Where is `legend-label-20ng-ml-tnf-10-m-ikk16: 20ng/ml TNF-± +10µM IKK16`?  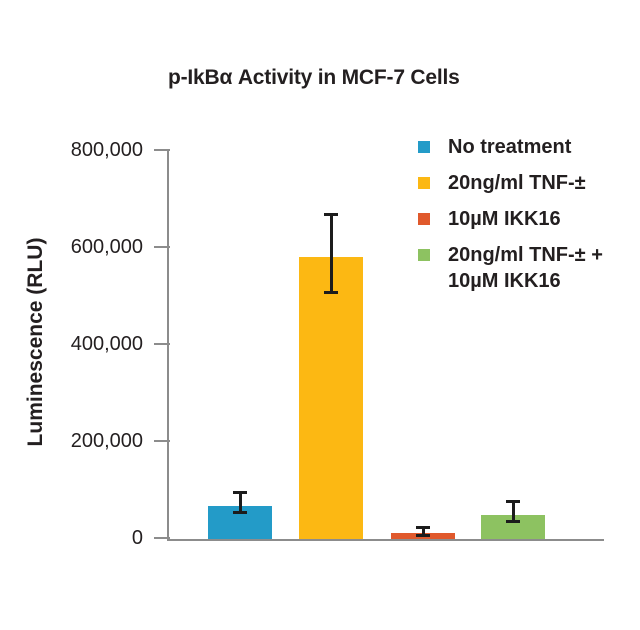 legend-label-20ng-ml-tnf-10-m-ikk16: 20ng/ml TNF-± +10µM IKK16 is located at coordinates (525, 268).